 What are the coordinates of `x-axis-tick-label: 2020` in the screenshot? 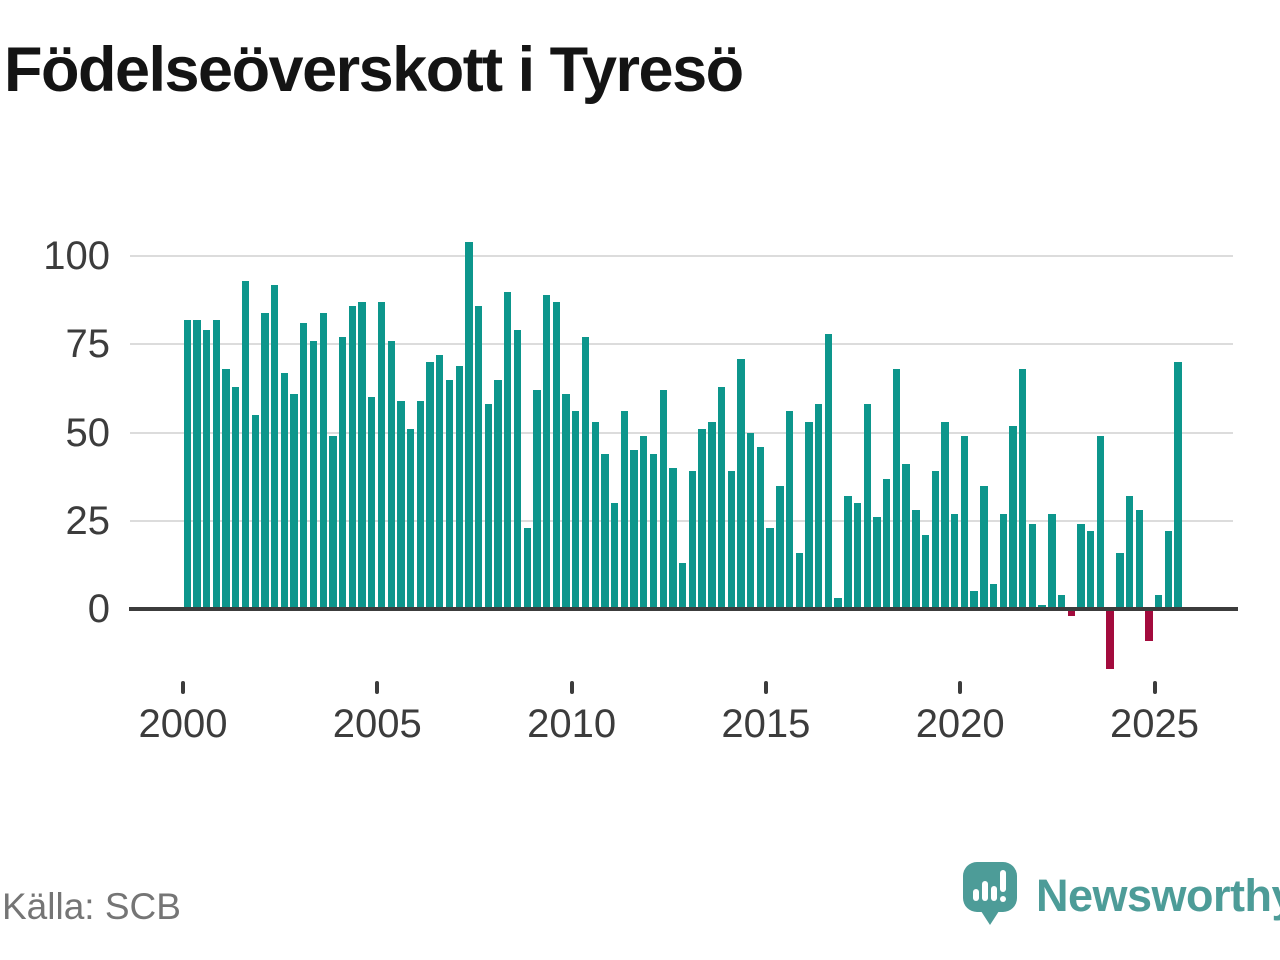 It's located at (960, 724).